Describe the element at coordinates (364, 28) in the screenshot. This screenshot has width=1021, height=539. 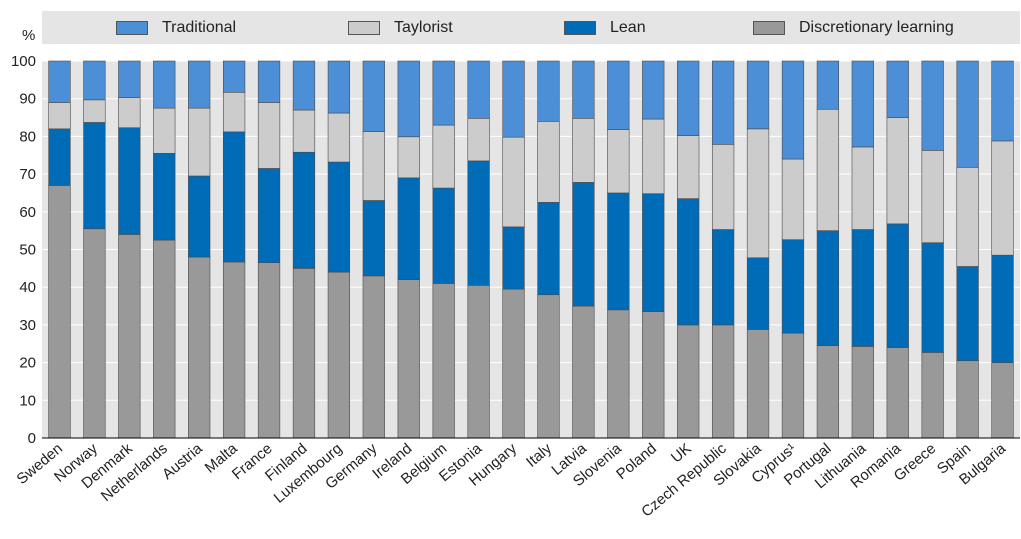
I see `legend-swatch-taylorist` at that location.